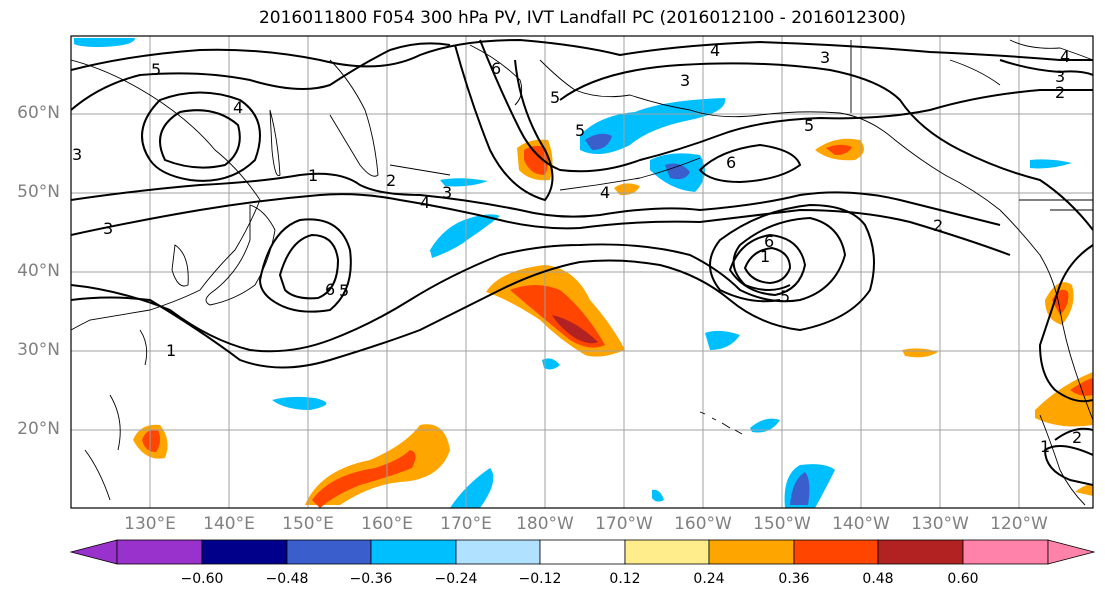  What do you see at coordinates (93, 552) in the screenshot?
I see `colorbar-extend-low` at bounding box center [93, 552].